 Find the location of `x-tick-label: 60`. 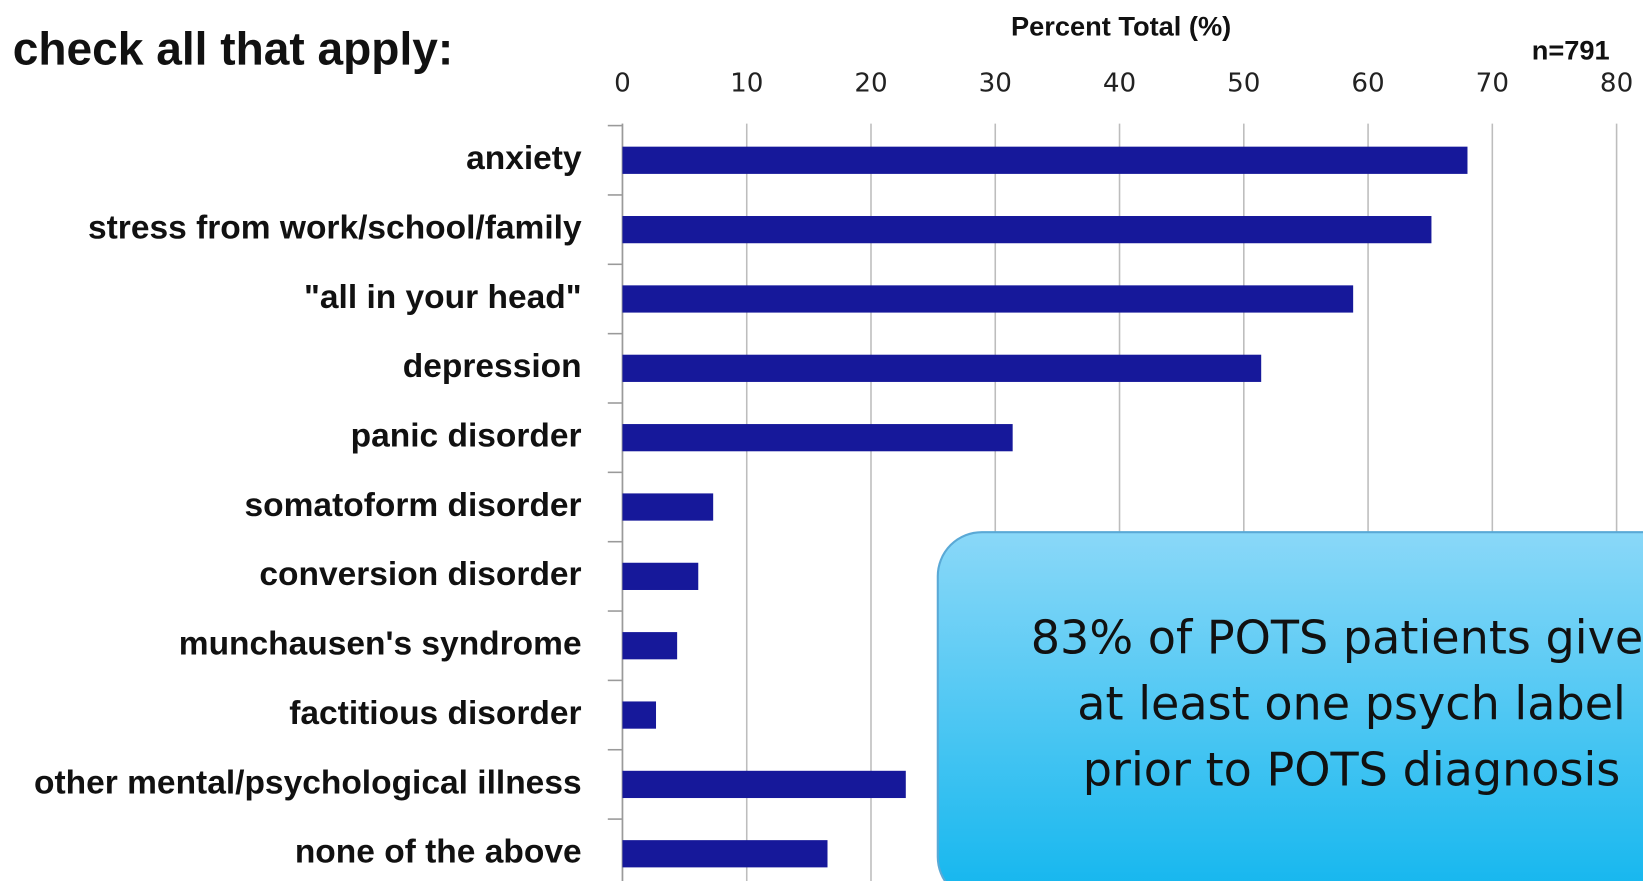

x-tick-label: 60 is located at coordinates (1367, 83).